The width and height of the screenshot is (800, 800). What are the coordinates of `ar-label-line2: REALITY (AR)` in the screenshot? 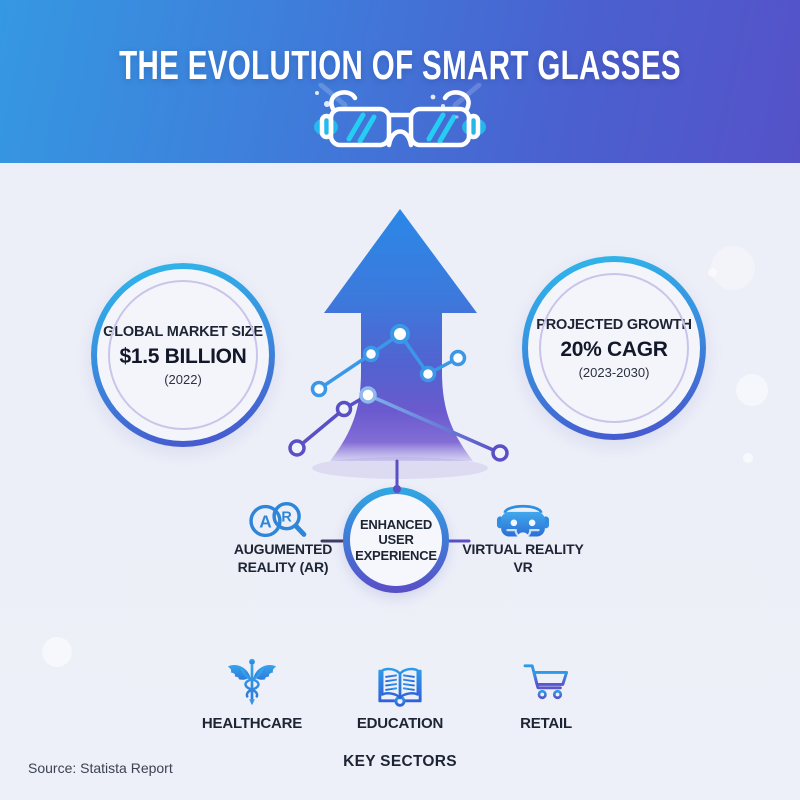 It's located at (283, 566).